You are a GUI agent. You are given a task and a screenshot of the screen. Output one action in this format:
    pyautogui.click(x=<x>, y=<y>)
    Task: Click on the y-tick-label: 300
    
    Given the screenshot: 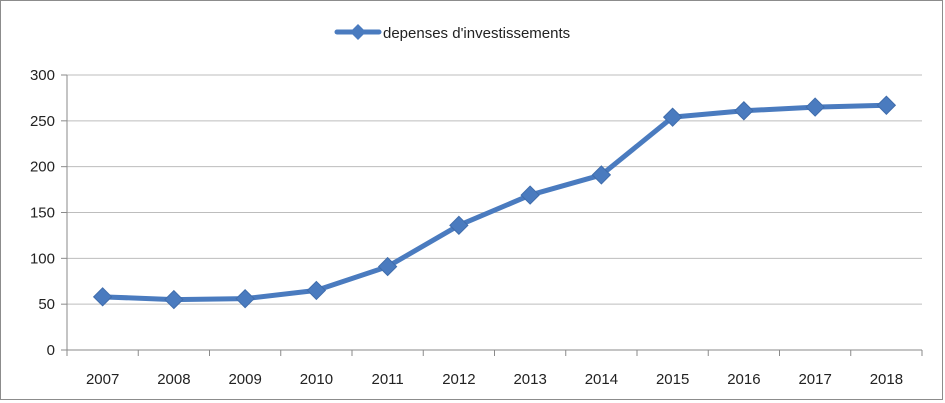 What is the action you would take?
    pyautogui.click(x=42, y=75)
    